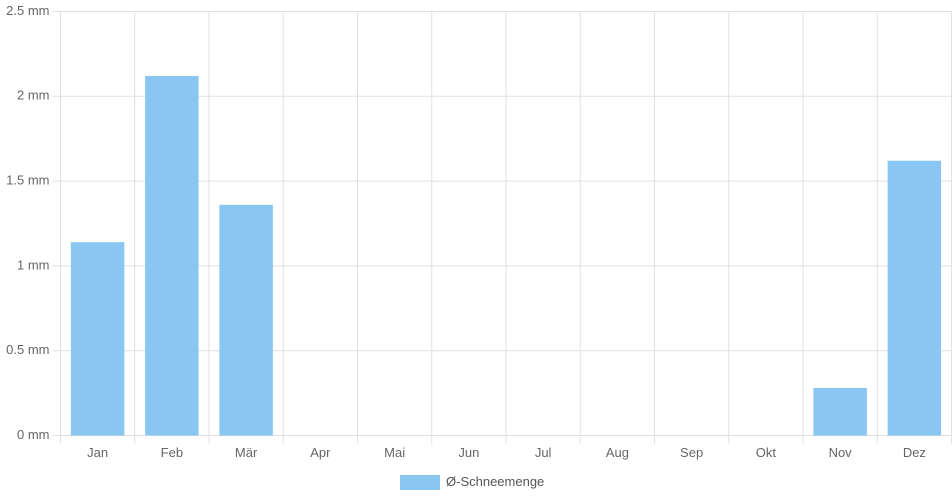 This screenshot has width=952, height=500. I want to click on y-tick-label: 1 mm, so click(33, 264).